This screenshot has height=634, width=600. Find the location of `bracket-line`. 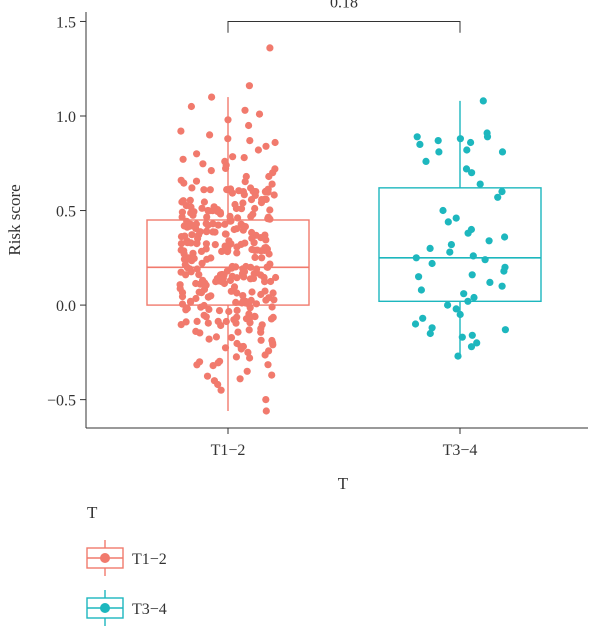

bracket-line is located at coordinates (344, 26).